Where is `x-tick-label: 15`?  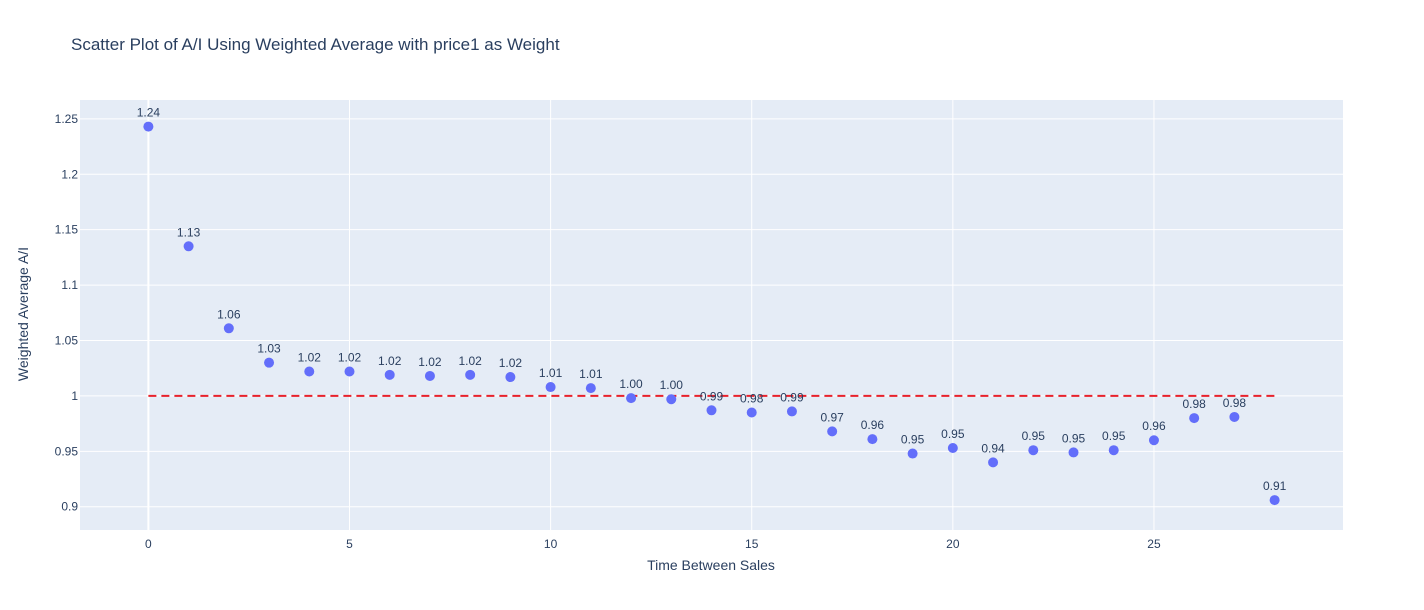 x-tick-label: 15 is located at coordinates (752, 544).